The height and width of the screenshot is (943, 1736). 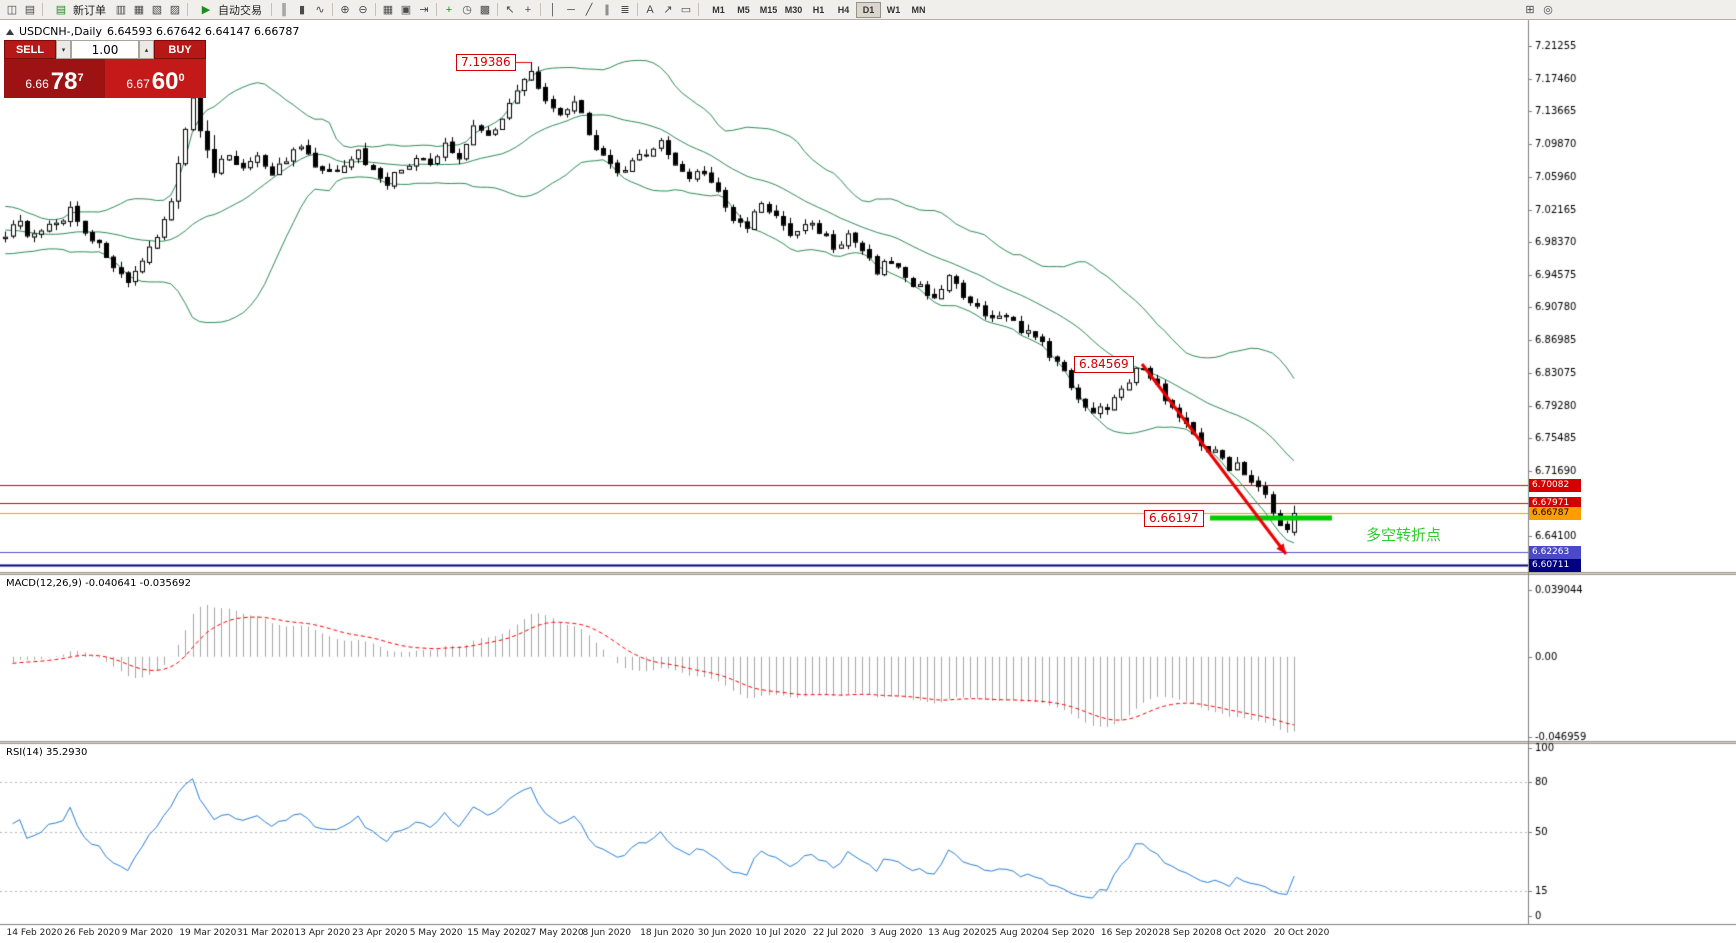 What do you see at coordinates (554, 933) in the screenshot?
I see `date-label: 27 May 2020` at bounding box center [554, 933].